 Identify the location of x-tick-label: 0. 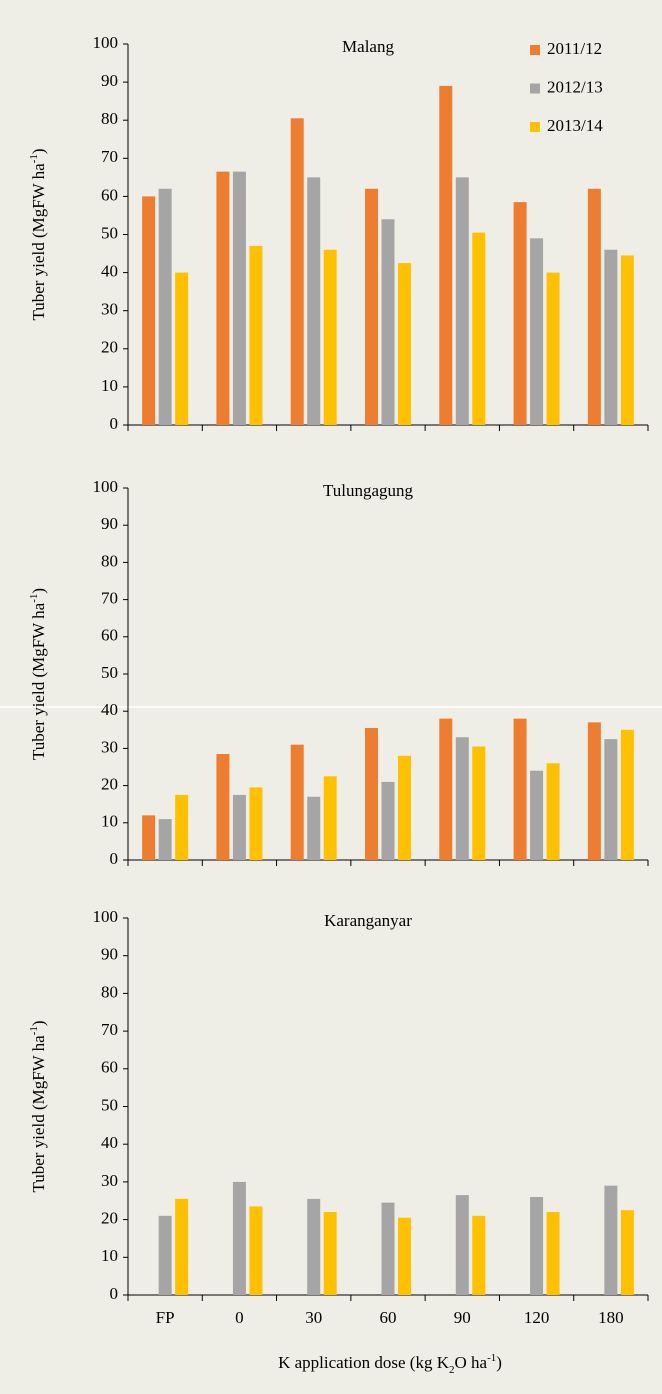
(239, 1317).